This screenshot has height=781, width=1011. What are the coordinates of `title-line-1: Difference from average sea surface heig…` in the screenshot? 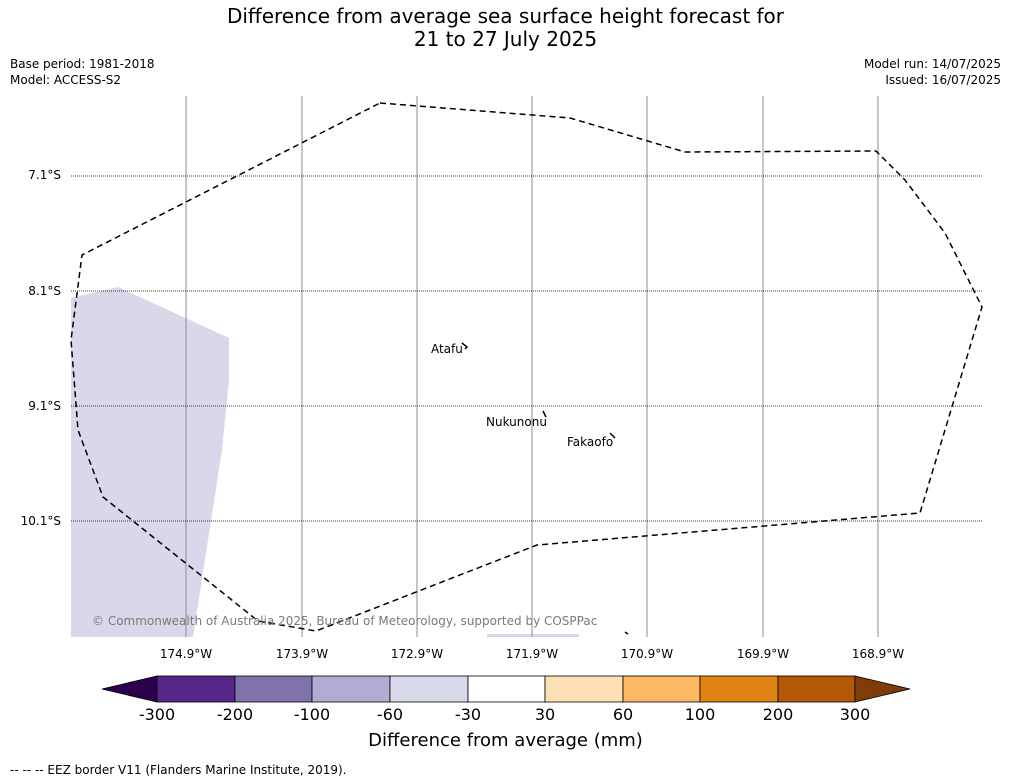 It's located at (505, 16).